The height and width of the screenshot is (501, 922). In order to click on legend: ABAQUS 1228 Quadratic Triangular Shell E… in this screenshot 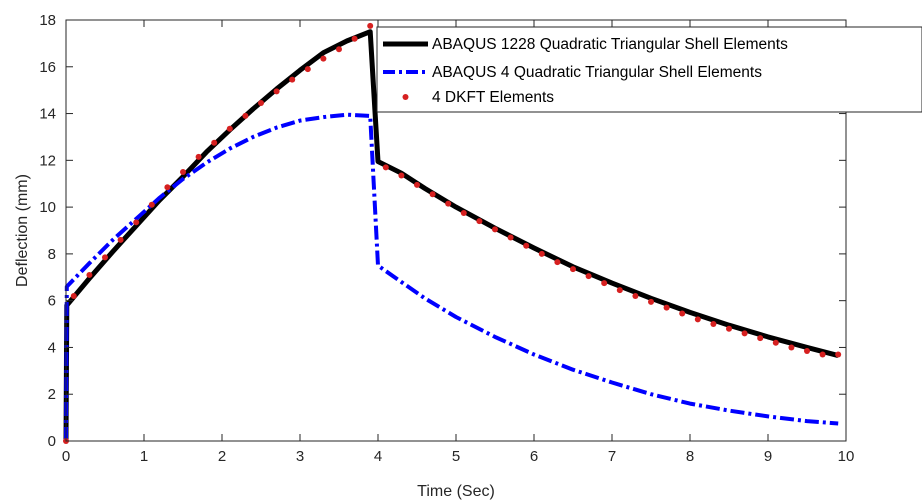, I will do `click(649, 69)`.